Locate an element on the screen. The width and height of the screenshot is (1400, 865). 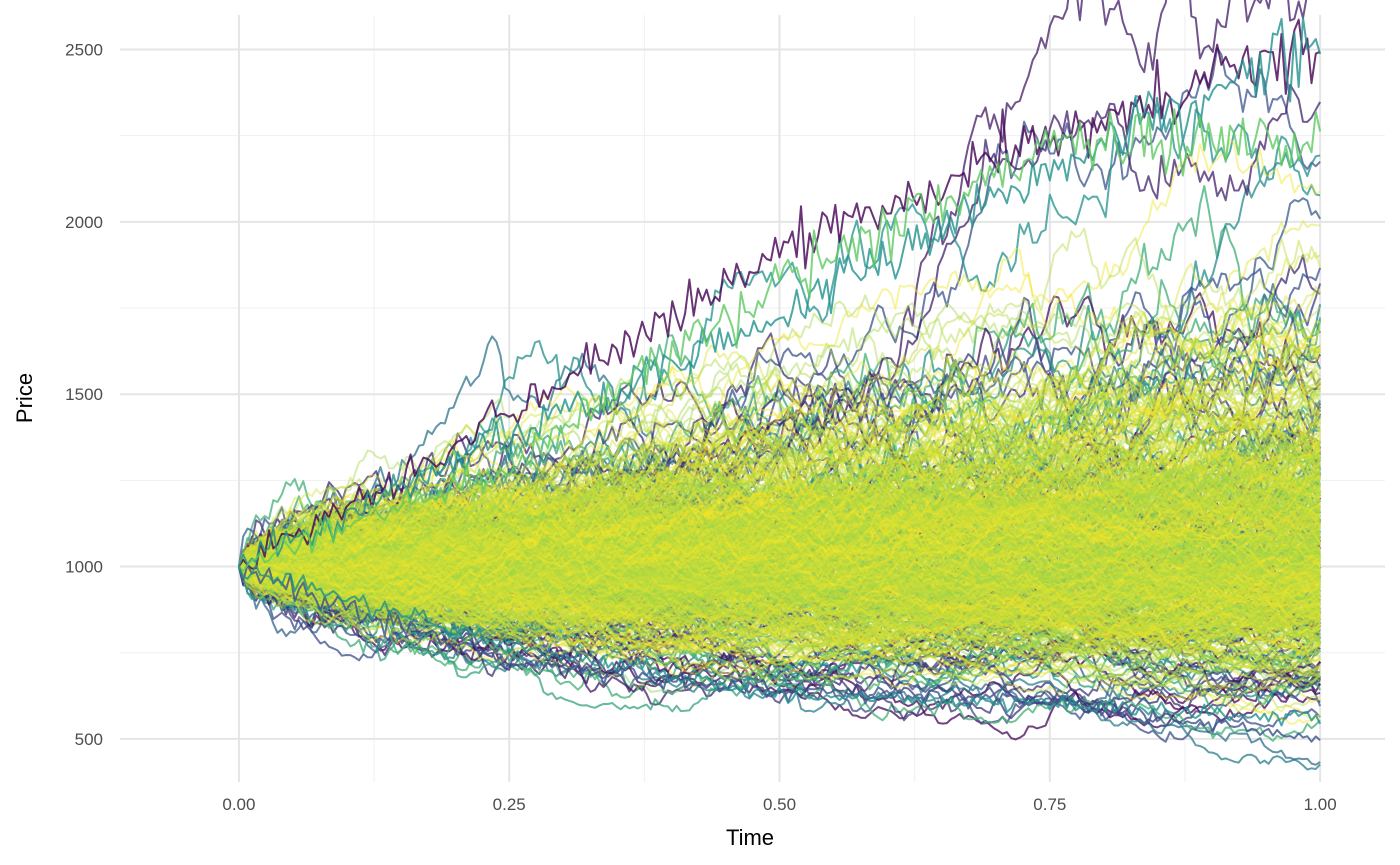
y-tick-label: 500 is located at coordinates (89, 739).